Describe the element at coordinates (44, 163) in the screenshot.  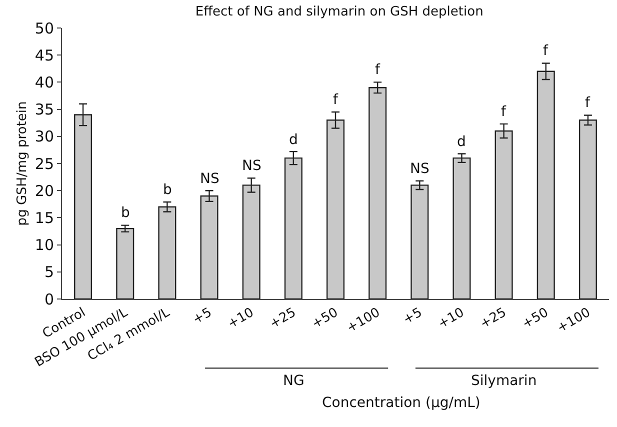
I see `y-tick-label: 25` at that location.